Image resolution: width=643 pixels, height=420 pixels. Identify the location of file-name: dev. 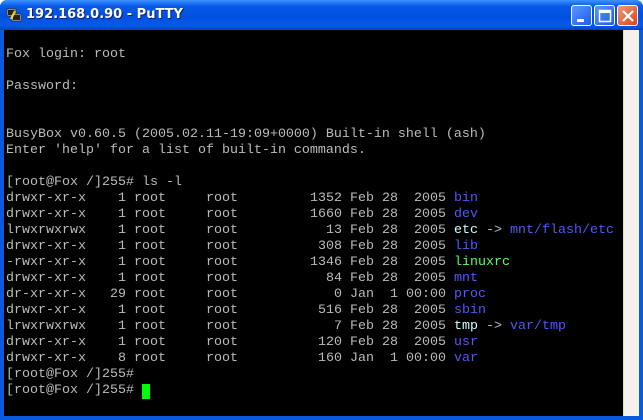
(466, 214).